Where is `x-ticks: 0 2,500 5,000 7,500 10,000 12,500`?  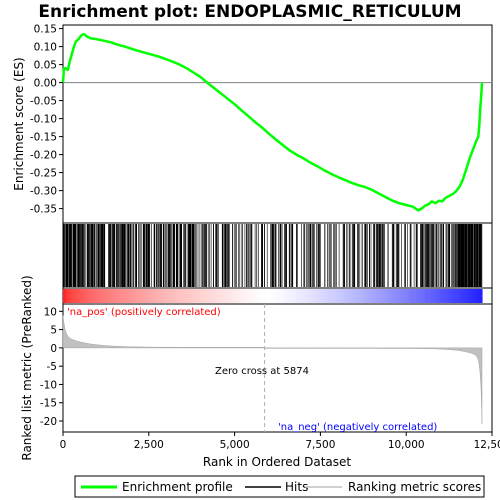 x-ticks: 0 2,500 5,000 7,500 10,000 12,500 is located at coordinates (280, 441).